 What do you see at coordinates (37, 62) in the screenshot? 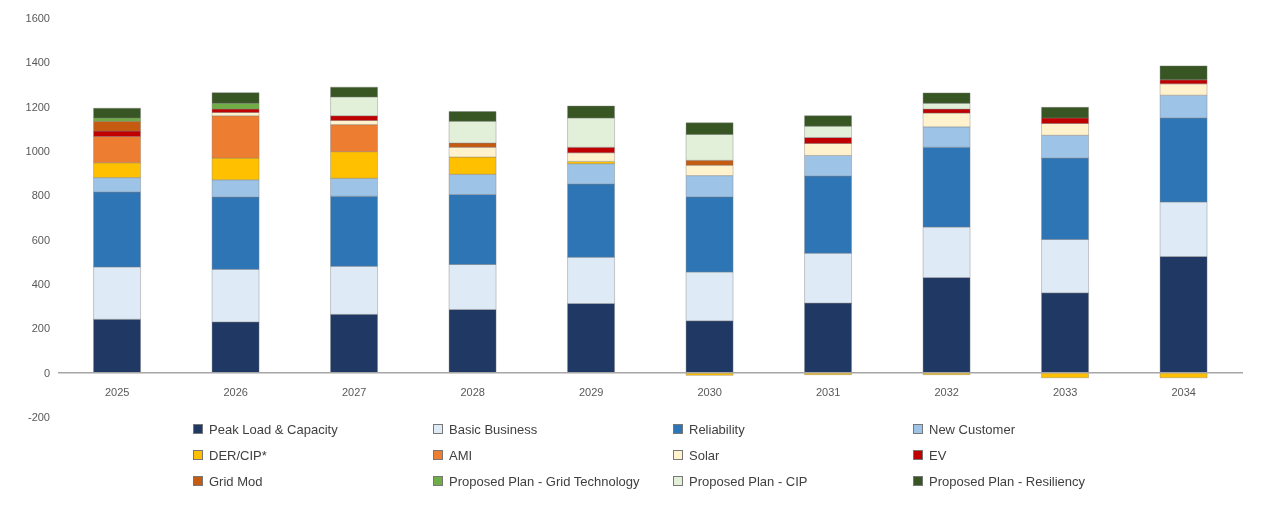
I see `y-tick-label: 1400` at bounding box center [37, 62].